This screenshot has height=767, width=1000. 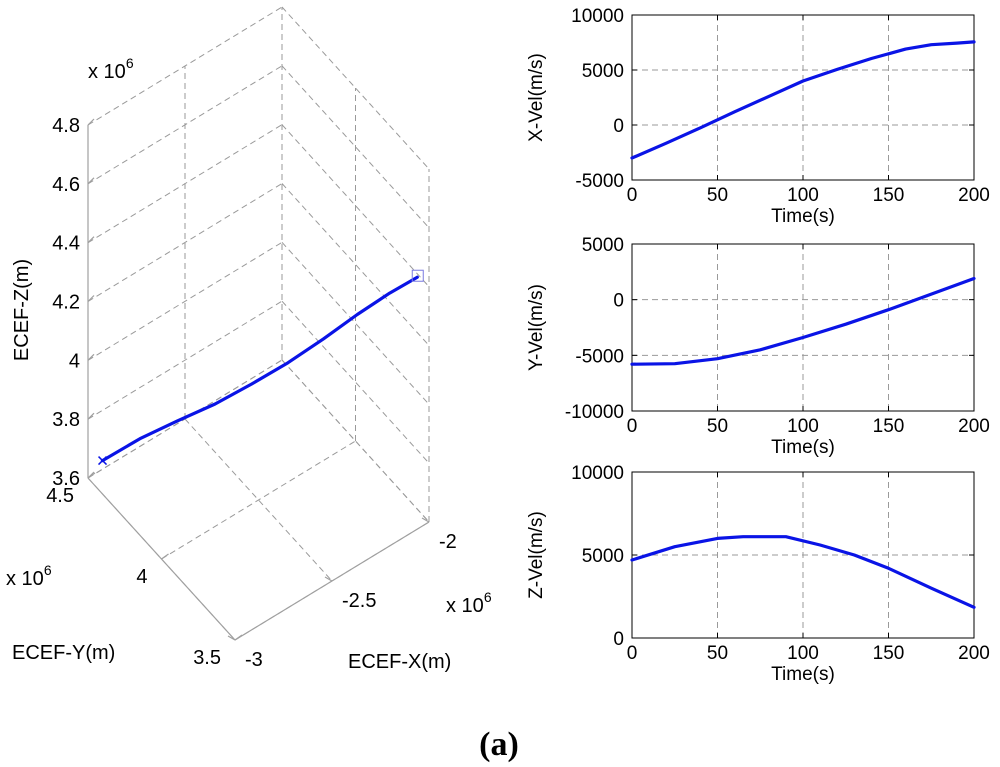 What do you see at coordinates (74, 361) in the screenshot?
I see `z-tick-label: 4` at bounding box center [74, 361].